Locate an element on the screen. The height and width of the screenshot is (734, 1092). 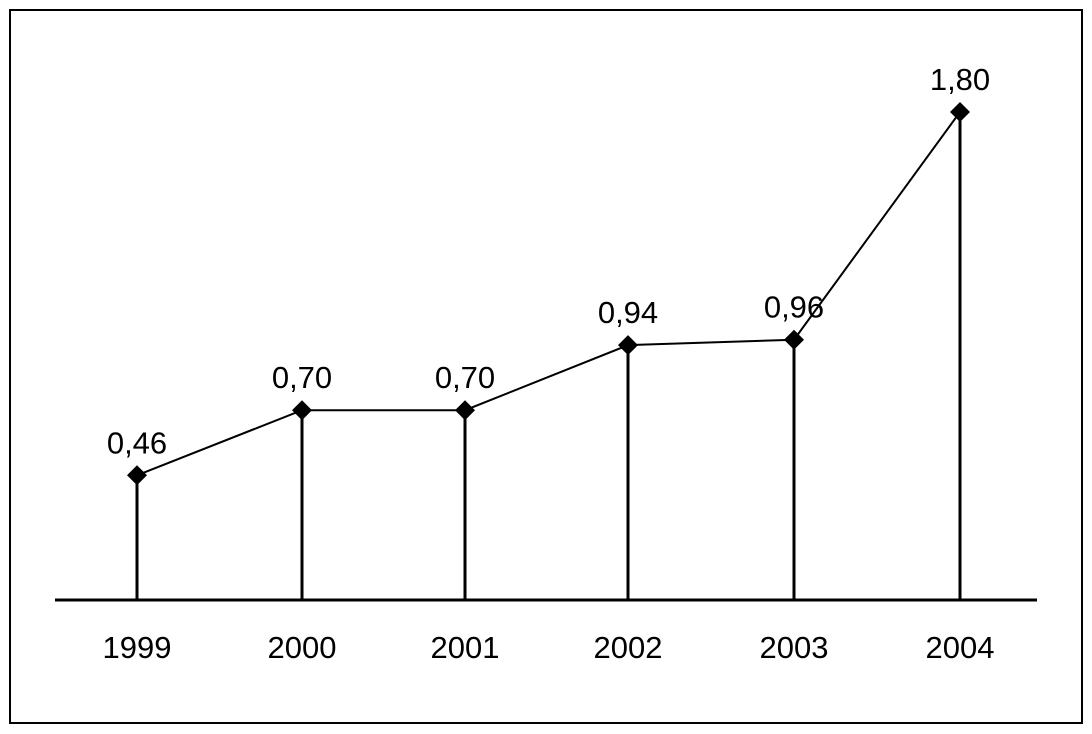
data-point-2001 is located at coordinates (465, 410).